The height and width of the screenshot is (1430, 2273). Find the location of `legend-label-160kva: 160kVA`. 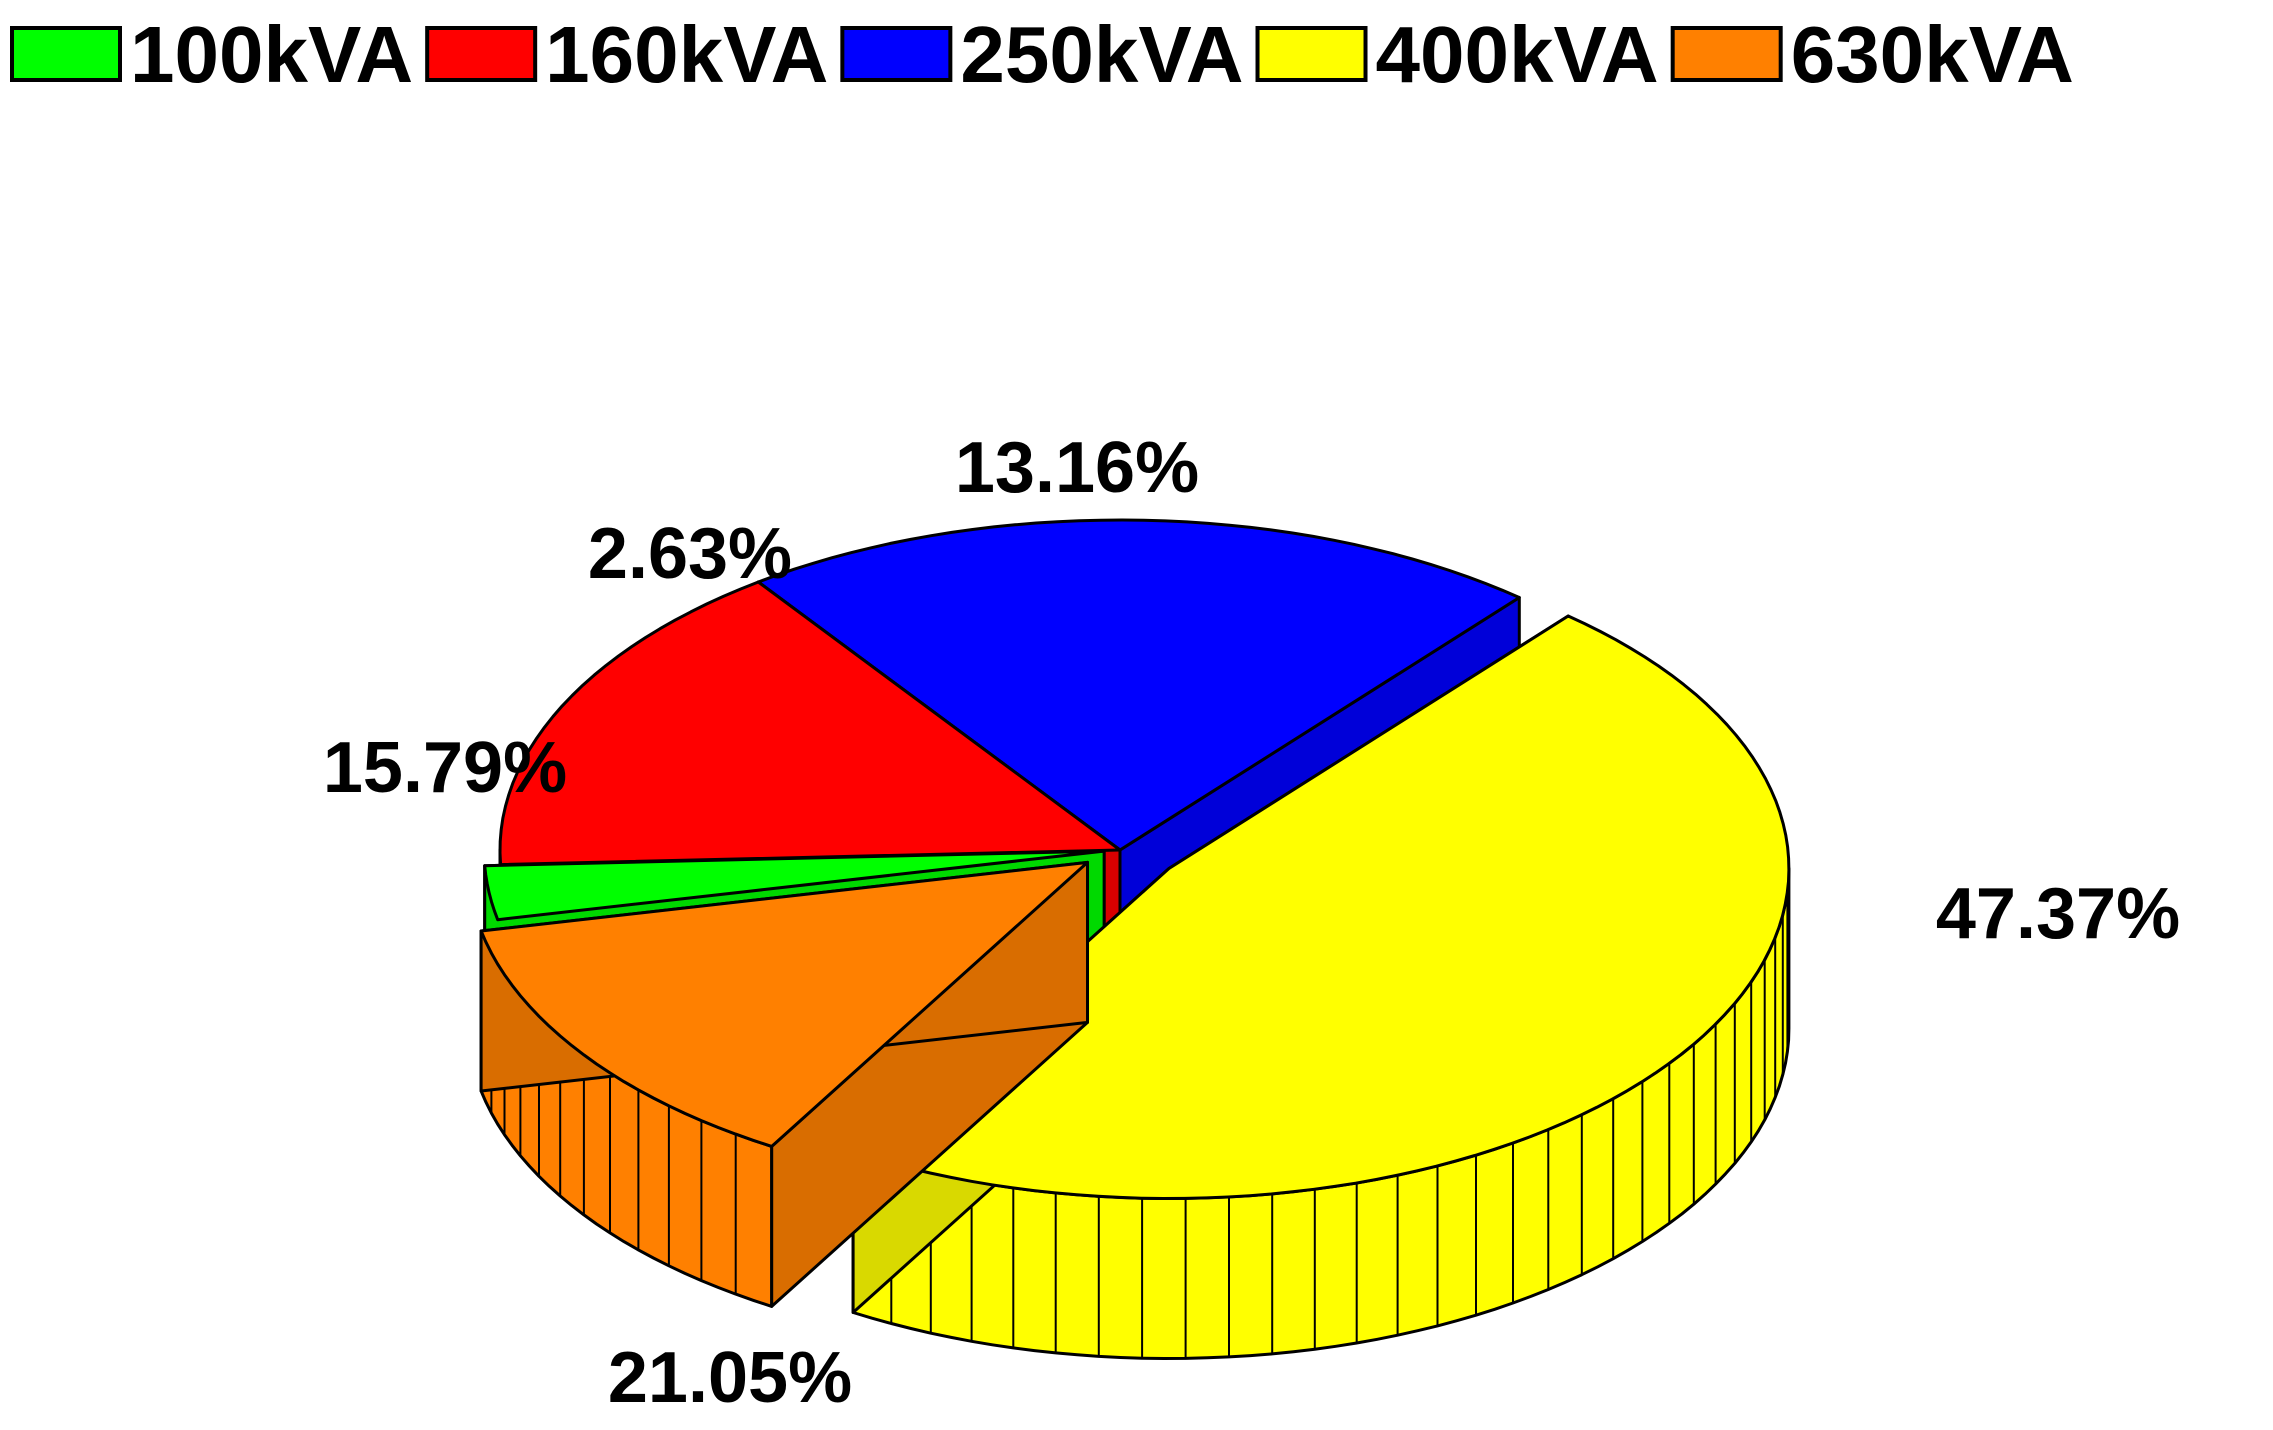

legend-label-160kva: 160kVA is located at coordinates (686, 54).